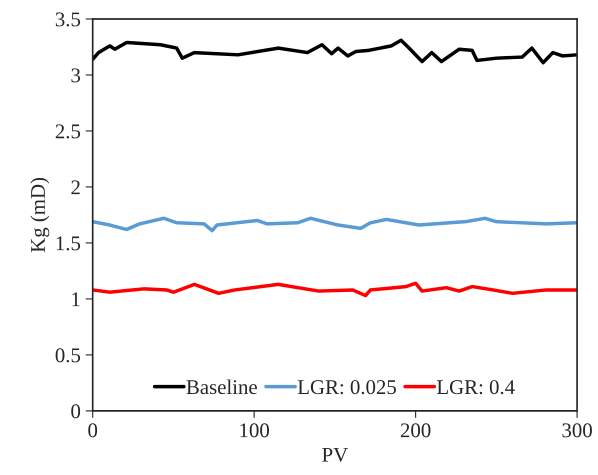 Image resolution: width=598 pixels, height=475 pixels. What do you see at coordinates (68, 355) in the screenshot?
I see `y-tick-label: 0.5` at bounding box center [68, 355].